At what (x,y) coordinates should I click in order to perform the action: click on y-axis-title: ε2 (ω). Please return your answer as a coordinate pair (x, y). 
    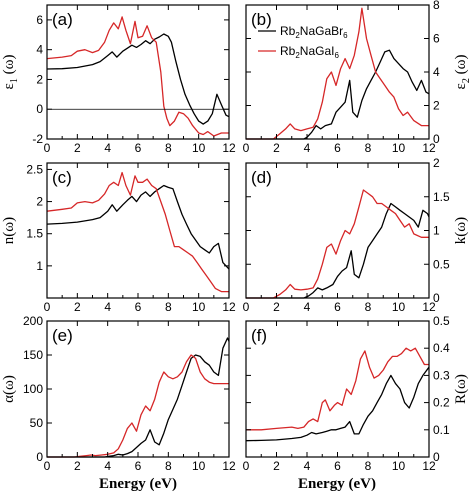
    Looking at the image, I should click on (462, 72).